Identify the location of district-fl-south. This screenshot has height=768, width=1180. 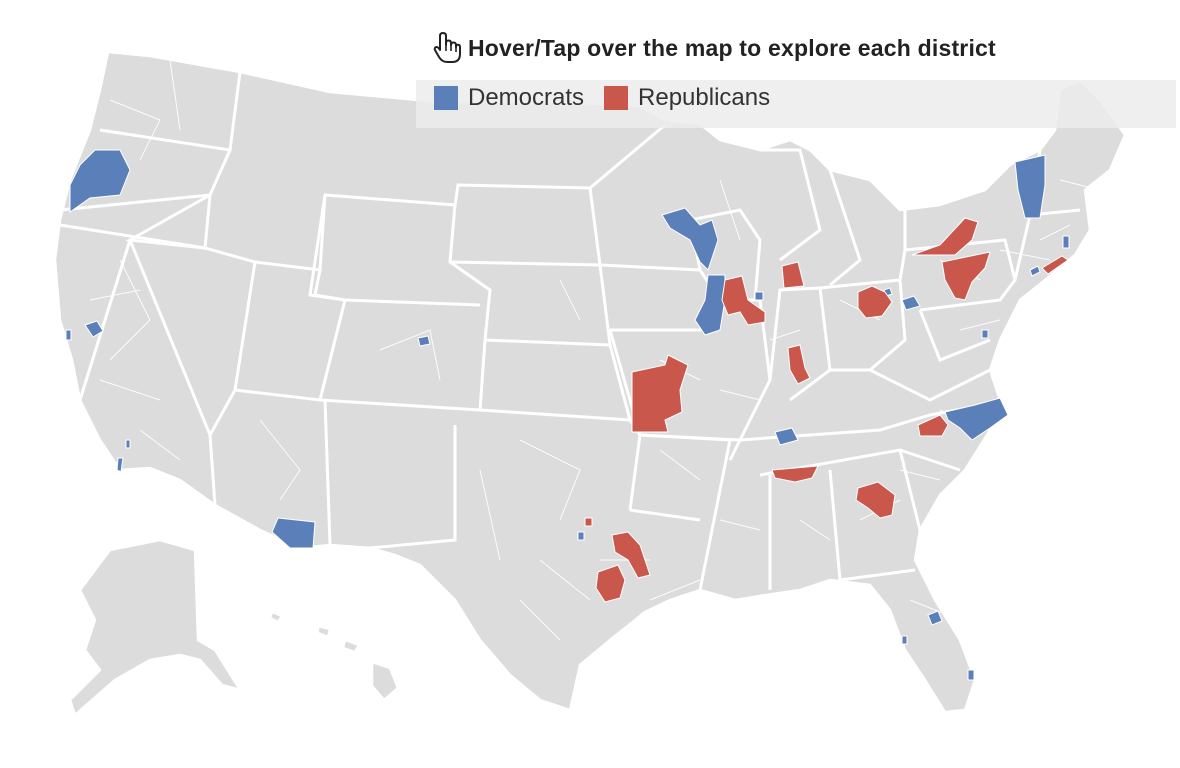
(971, 675).